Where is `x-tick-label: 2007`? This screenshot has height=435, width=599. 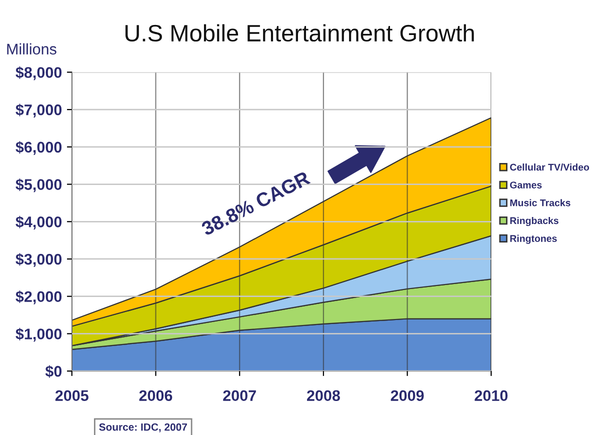
x-tick-label: 2007 is located at coordinates (239, 396).